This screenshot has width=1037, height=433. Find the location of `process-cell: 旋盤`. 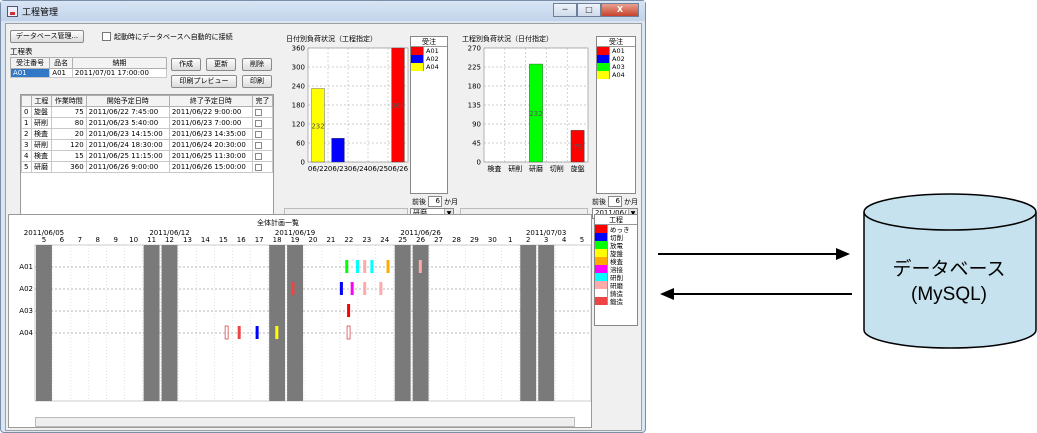

process-cell: 旋盤 is located at coordinates (41, 112).